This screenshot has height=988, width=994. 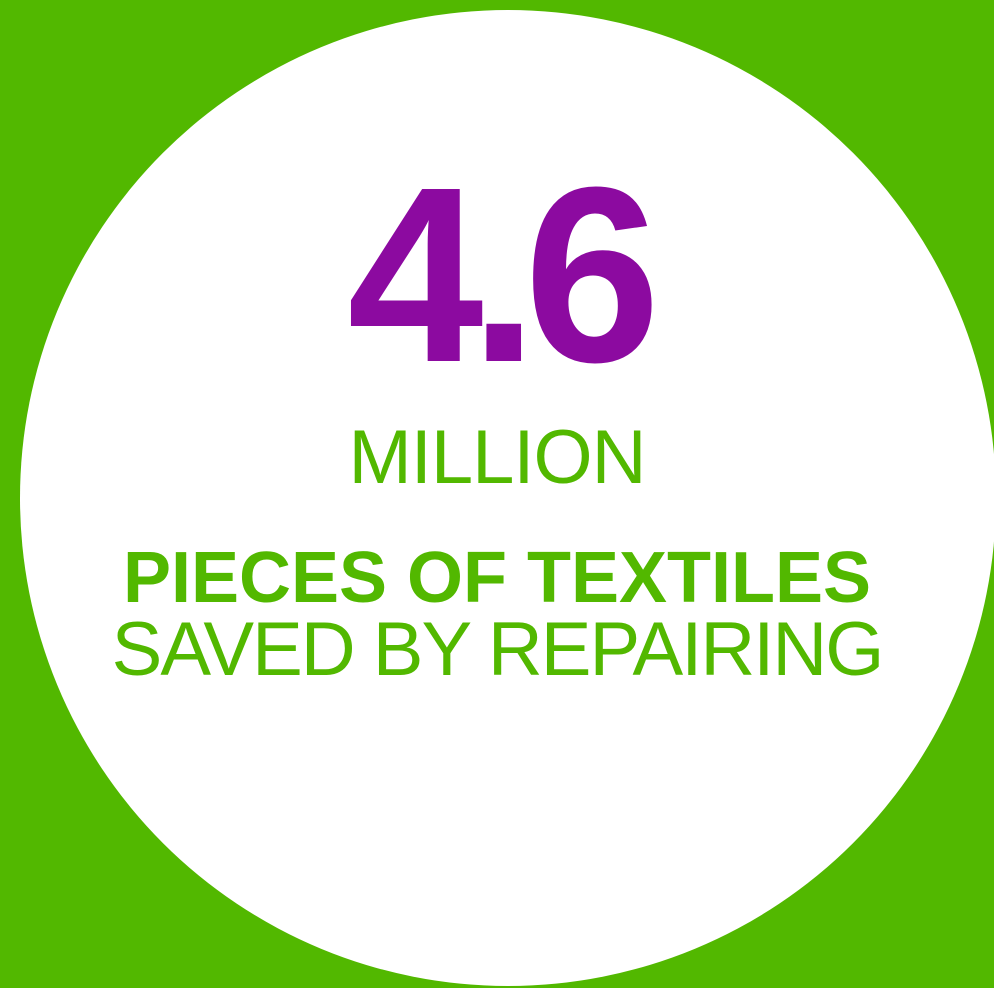 What do you see at coordinates (497, 578) in the screenshot?
I see `stat-headline: PIECES OF TEXTILES` at bounding box center [497, 578].